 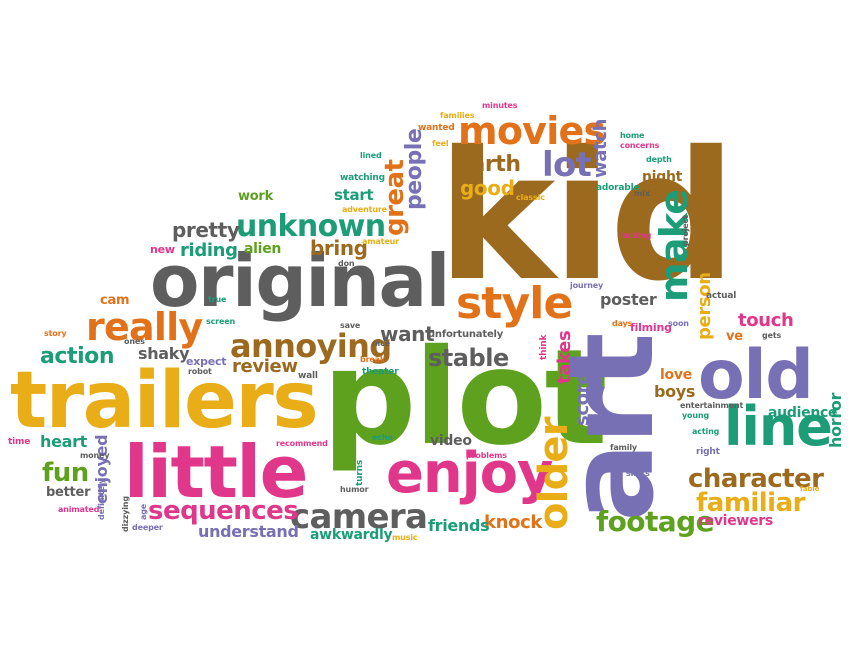 I want to click on word-understand: understand, so click(x=248, y=531).